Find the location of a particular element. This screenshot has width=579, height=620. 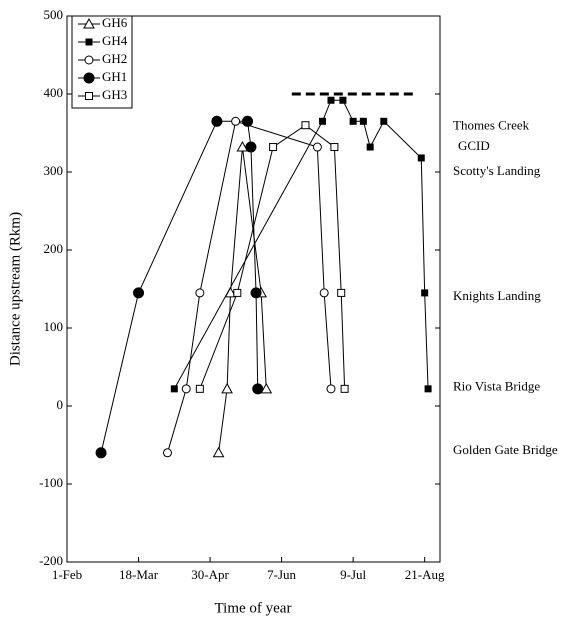

location-label: Thomes Creek is located at coordinates (491, 125).